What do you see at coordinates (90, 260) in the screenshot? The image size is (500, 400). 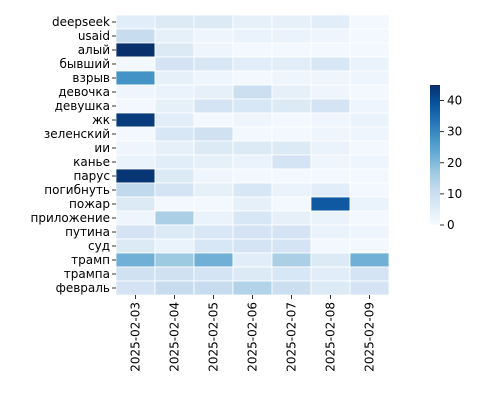 I see `y-tick-label: трамп` at bounding box center [90, 260].